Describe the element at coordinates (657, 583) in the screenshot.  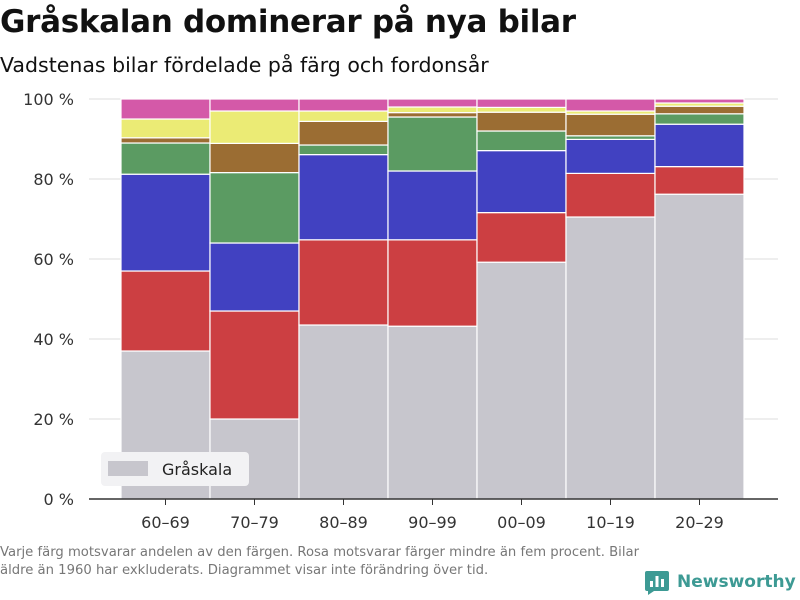
I see `newsworthy-logo-icon` at that location.